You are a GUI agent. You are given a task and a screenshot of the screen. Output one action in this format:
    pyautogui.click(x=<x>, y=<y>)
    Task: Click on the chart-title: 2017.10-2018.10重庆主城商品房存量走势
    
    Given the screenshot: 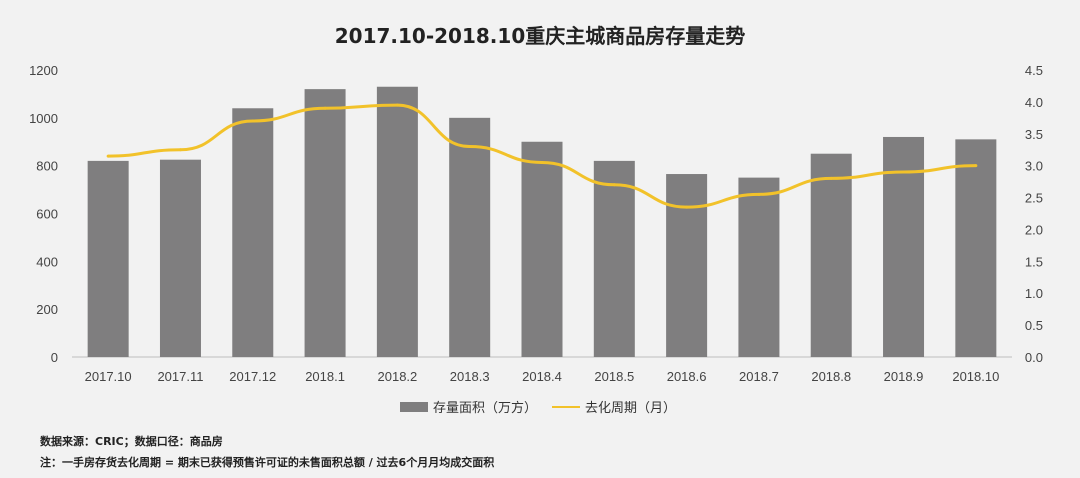 What is the action you would take?
    pyautogui.click(x=540, y=36)
    